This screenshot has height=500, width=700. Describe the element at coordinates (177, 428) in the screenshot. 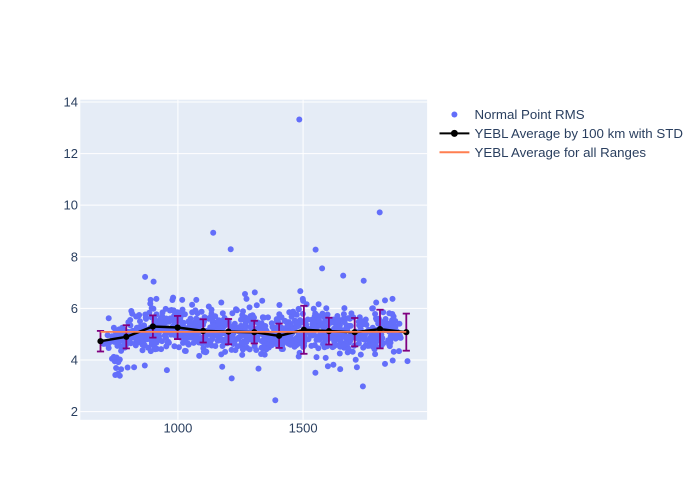

I see `svg-text: 1000` at that location.